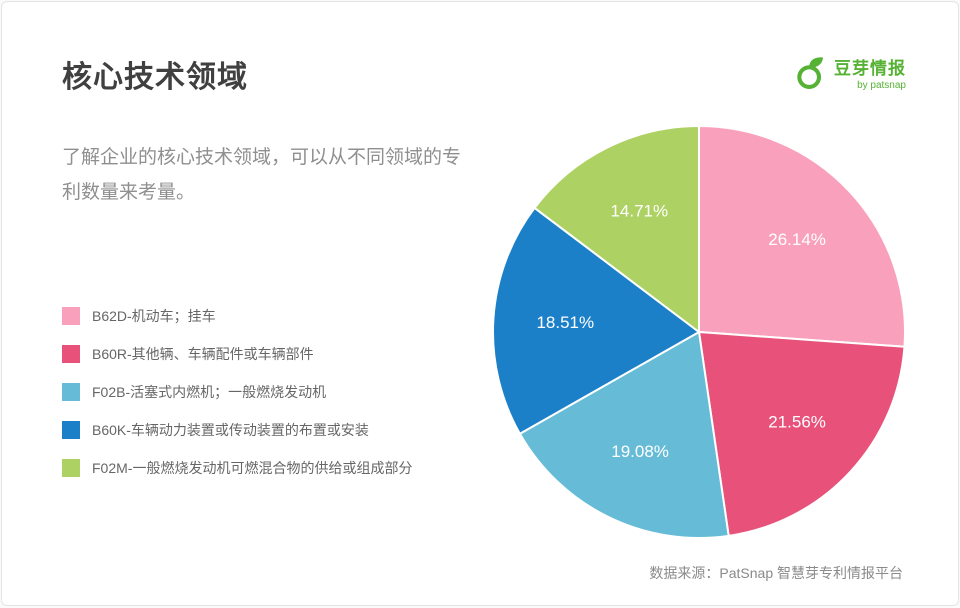  Describe the element at coordinates (810, 73) in the screenshot. I see `sprout-icon` at that location.